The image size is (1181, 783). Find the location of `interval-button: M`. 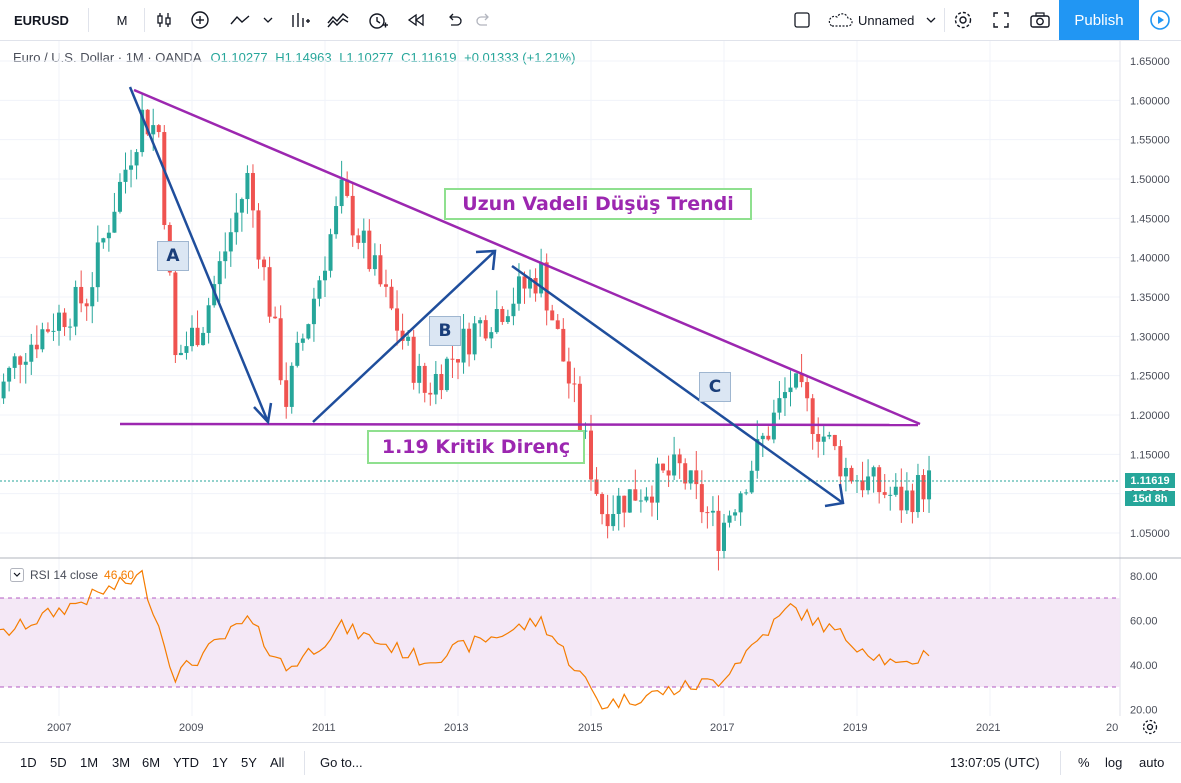

interval-button: M is located at coordinates (122, 20).